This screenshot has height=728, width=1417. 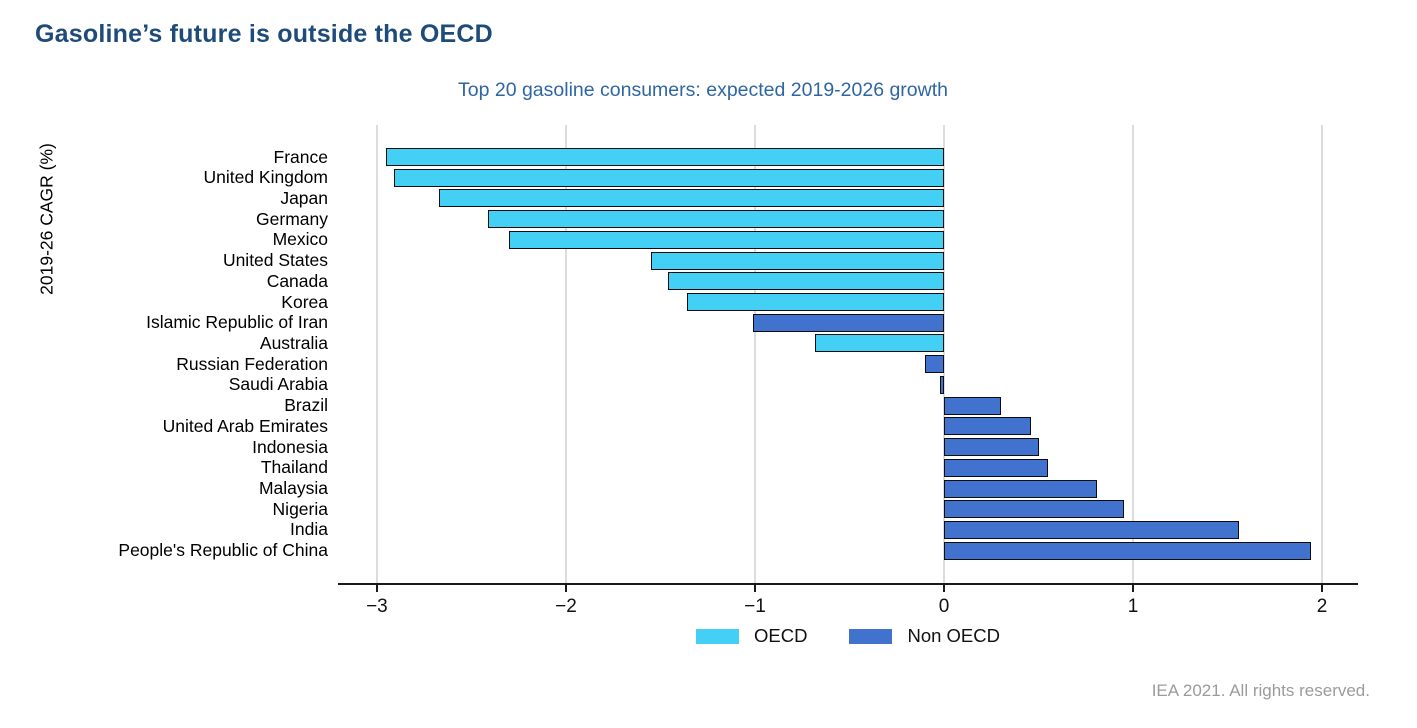 I want to click on legend-label: OECD, so click(x=781, y=635).